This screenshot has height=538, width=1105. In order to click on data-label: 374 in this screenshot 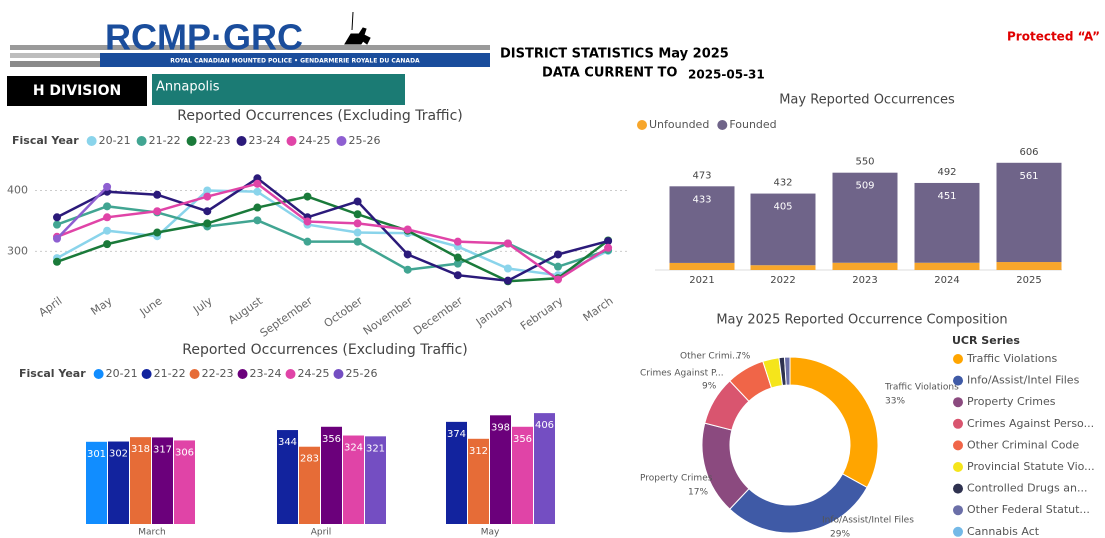, I will do `click(456, 434)`.